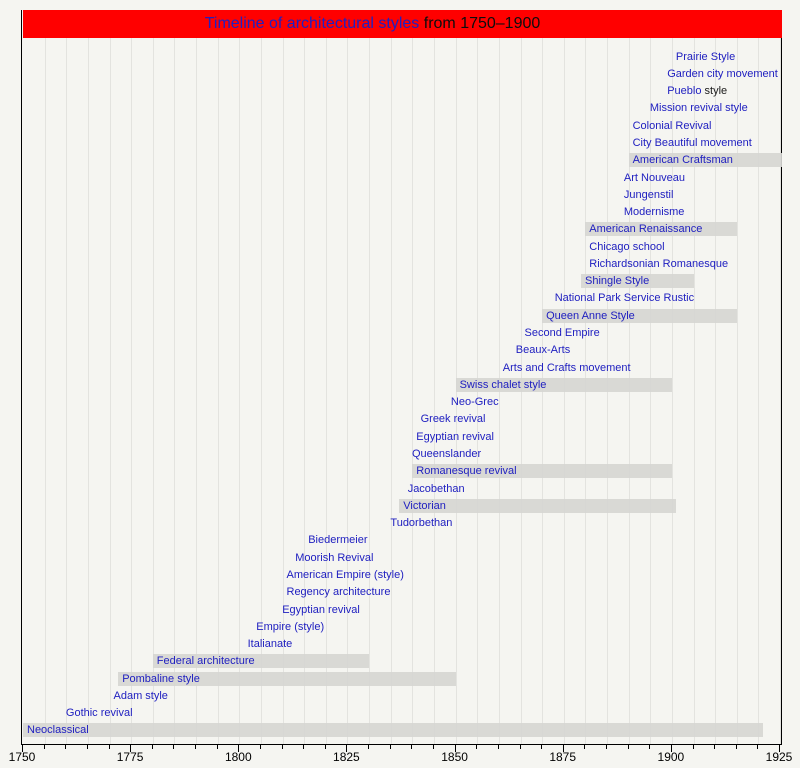  Describe the element at coordinates (290, 626) in the screenshot. I see `timeline-label: Empire (style)` at that location.